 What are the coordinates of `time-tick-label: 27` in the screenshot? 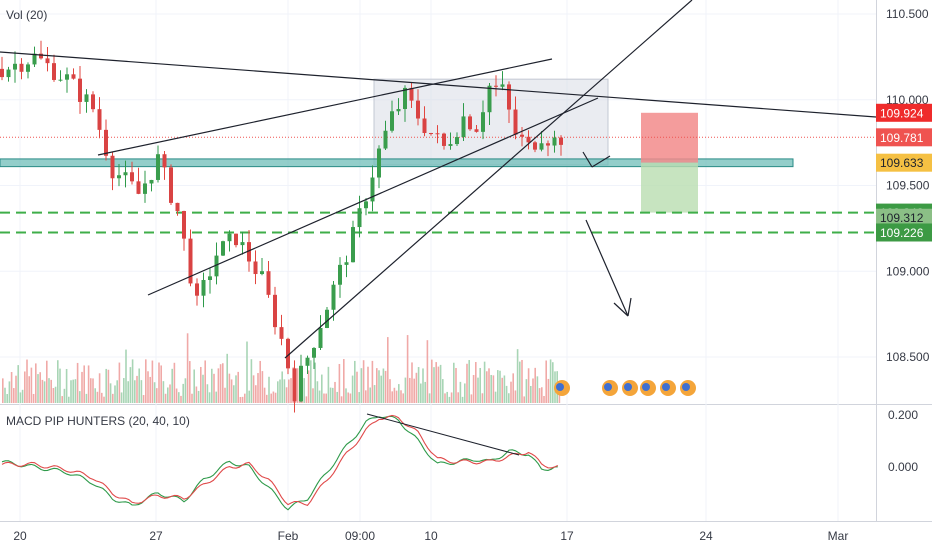 It's located at (156, 536).